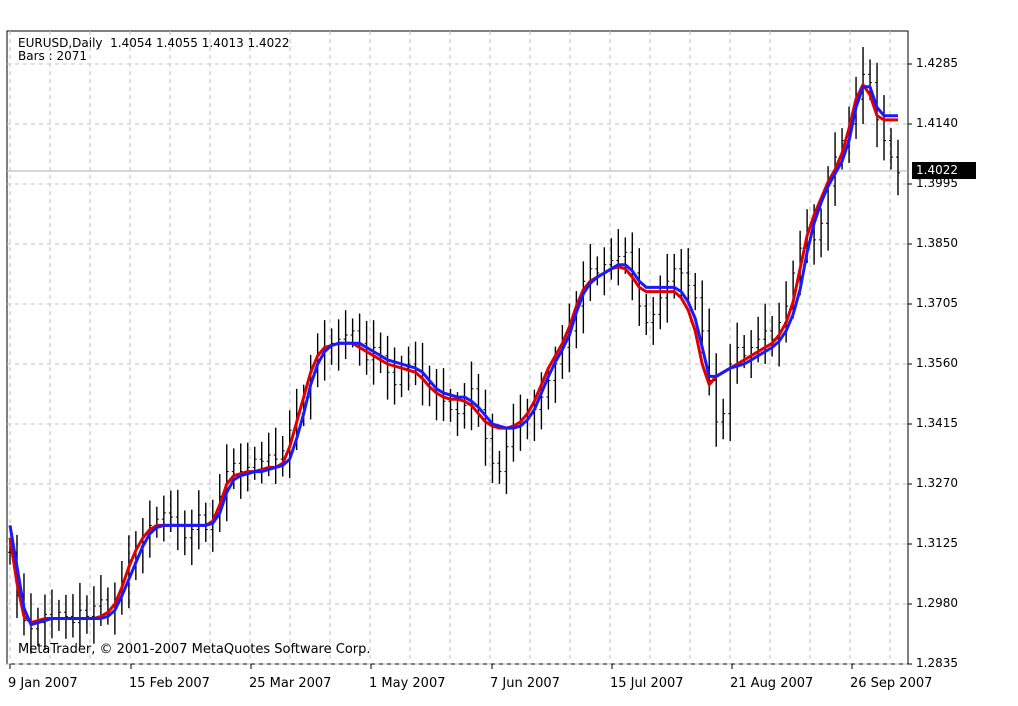 This screenshot has height=706, width=1018. I want to click on y-tick-label: 1.3560, so click(937, 363).